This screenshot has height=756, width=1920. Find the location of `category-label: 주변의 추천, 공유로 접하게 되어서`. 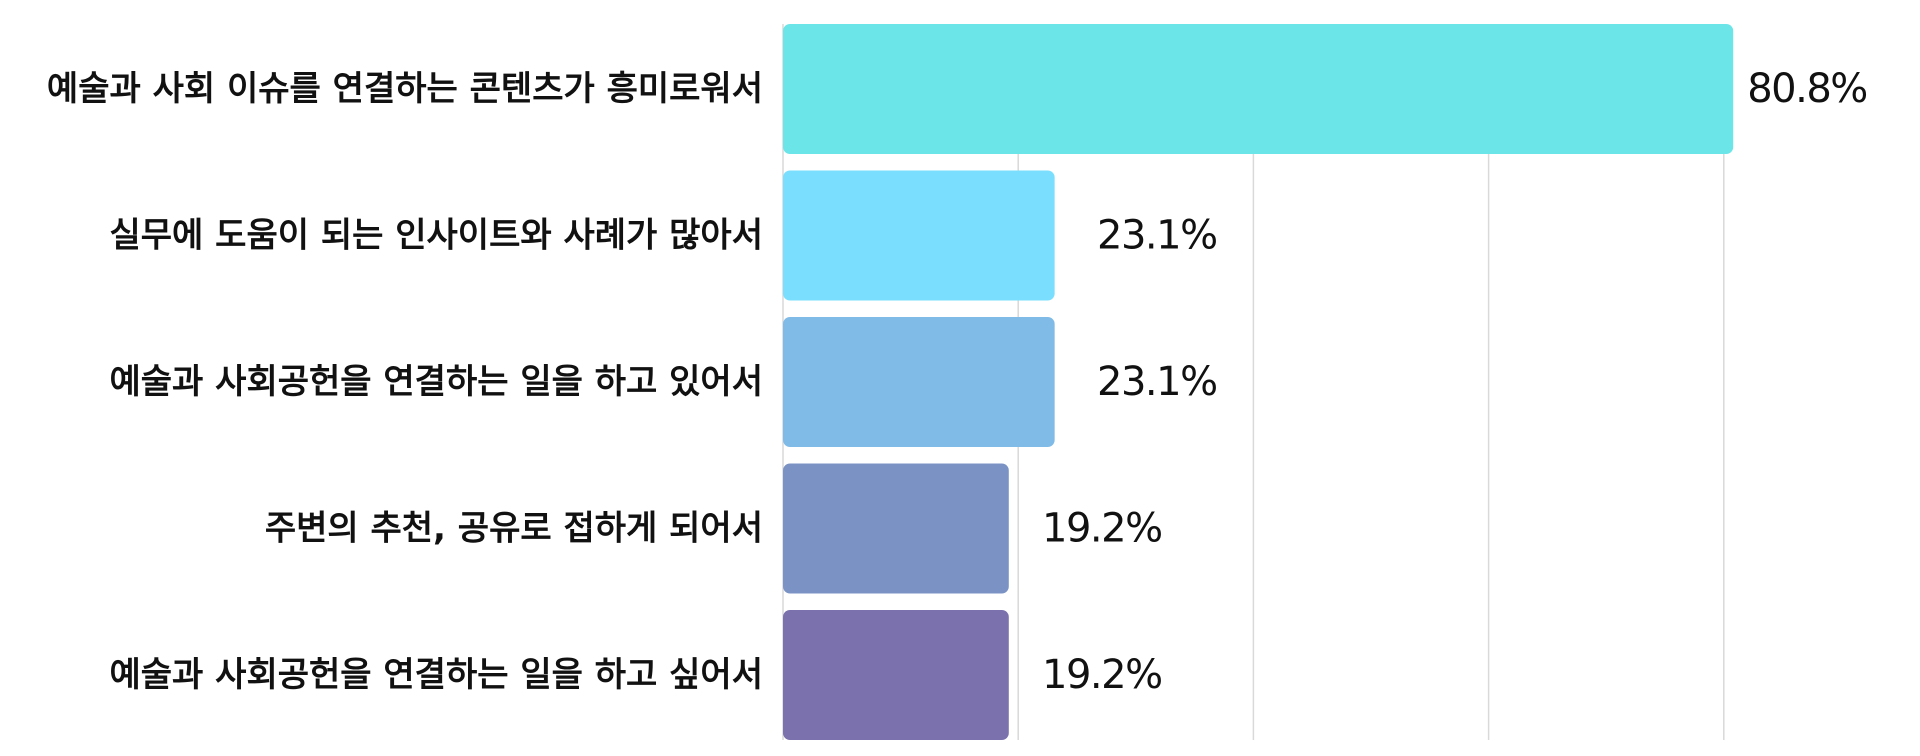

category-label: 주변의 추천, 공유로 접하게 되어서 is located at coordinates (514, 529).